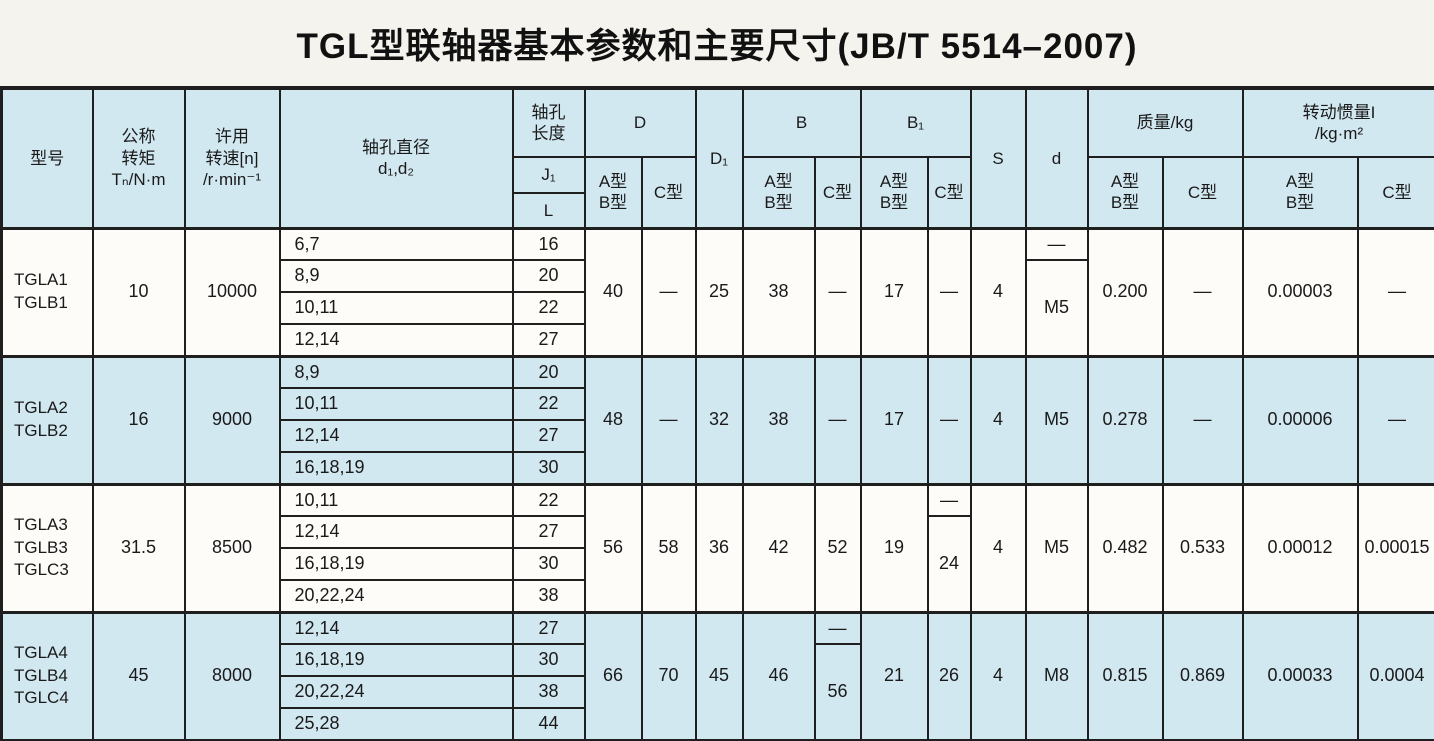  I want to click on col-header-D-type-c: C型, so click(668, 192).